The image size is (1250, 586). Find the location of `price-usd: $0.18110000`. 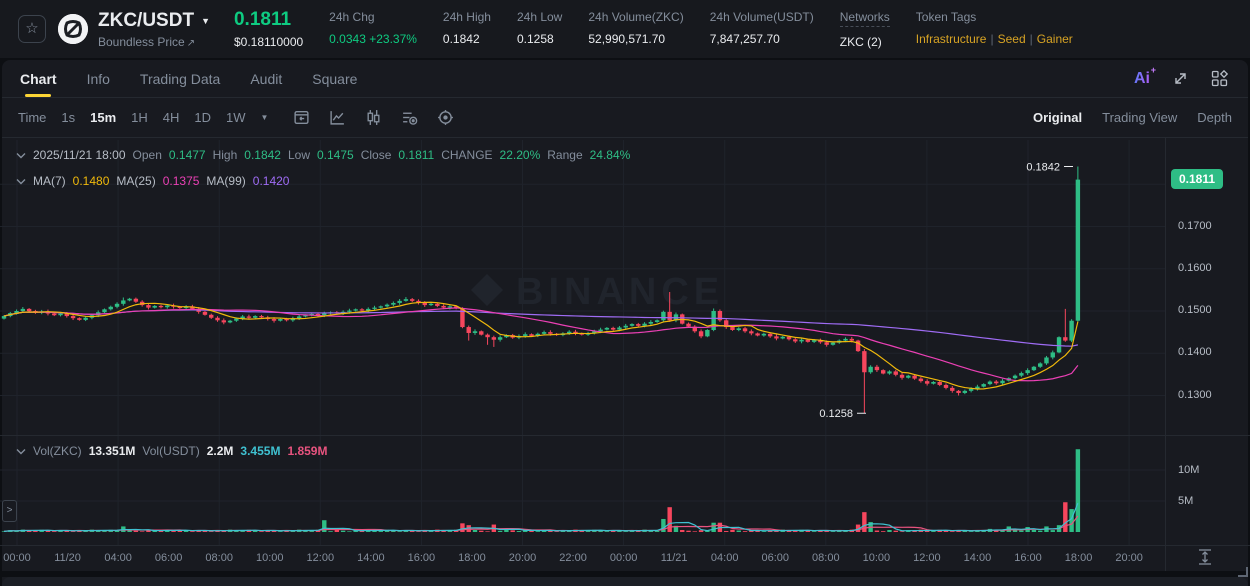

price-usd: $0.18110000 is located at coordinates (268, 42).